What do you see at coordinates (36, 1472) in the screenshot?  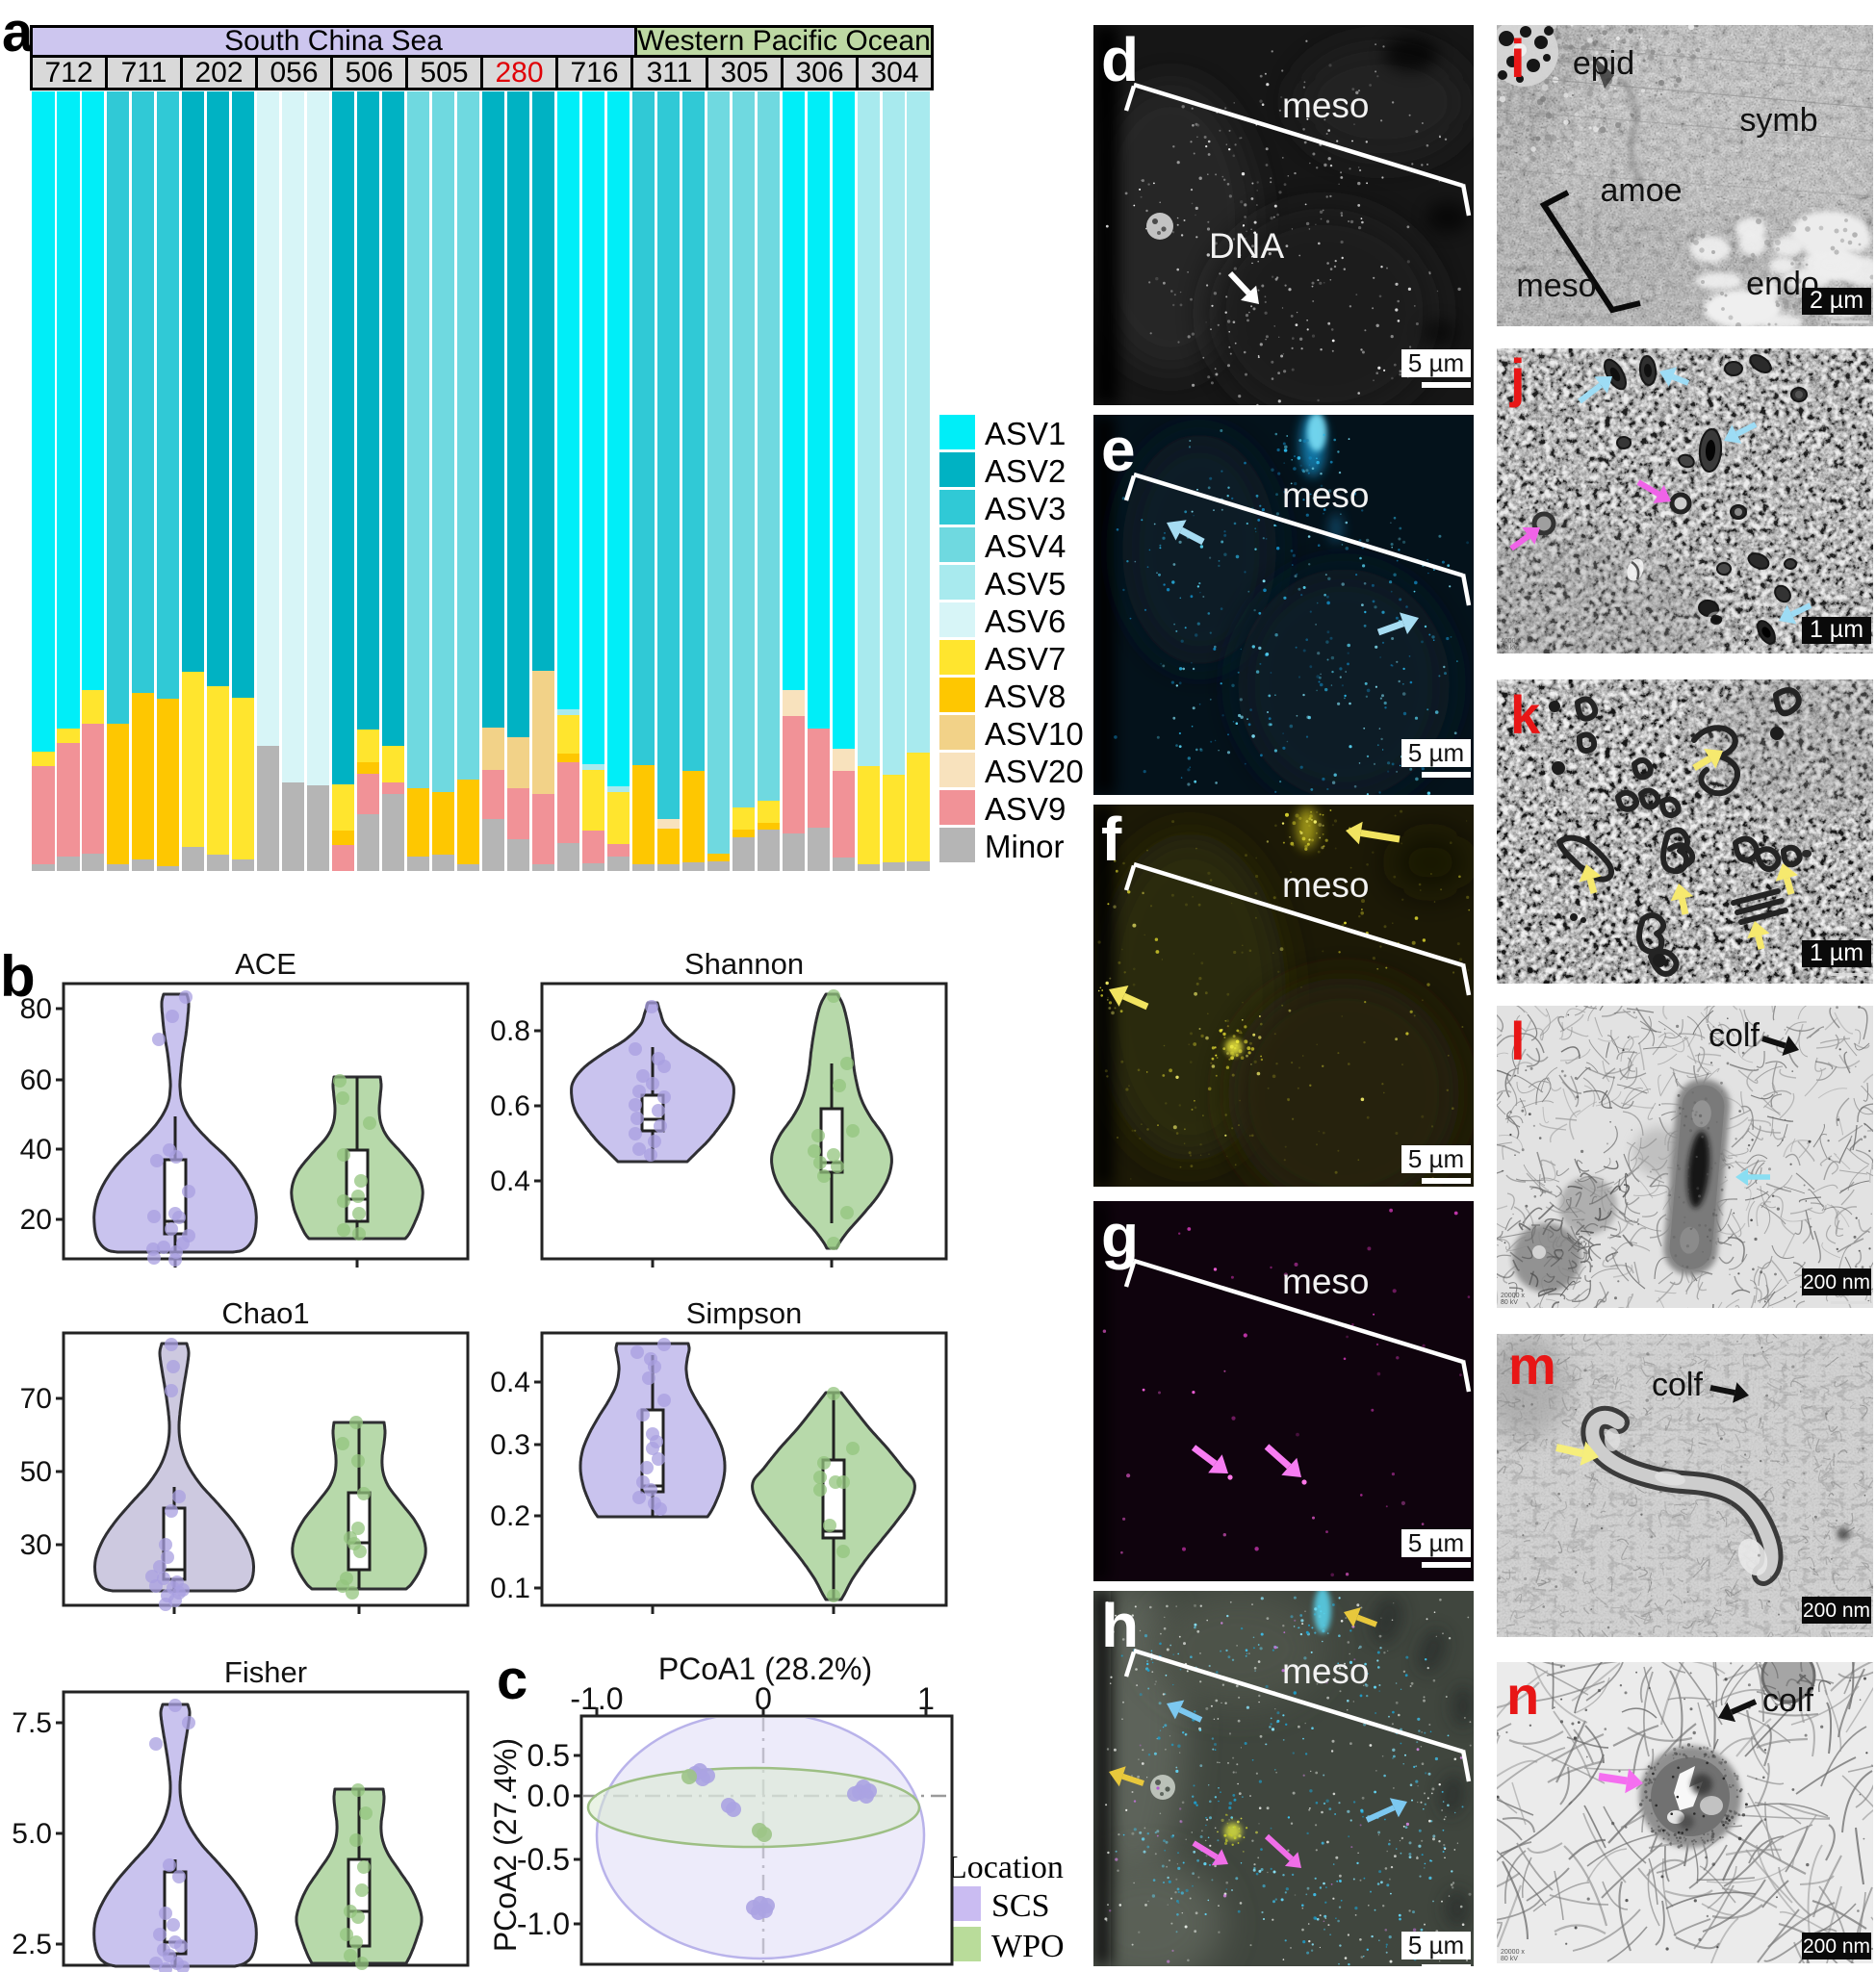 I see `svg-text: 50` at bounding box center [36, 1472].